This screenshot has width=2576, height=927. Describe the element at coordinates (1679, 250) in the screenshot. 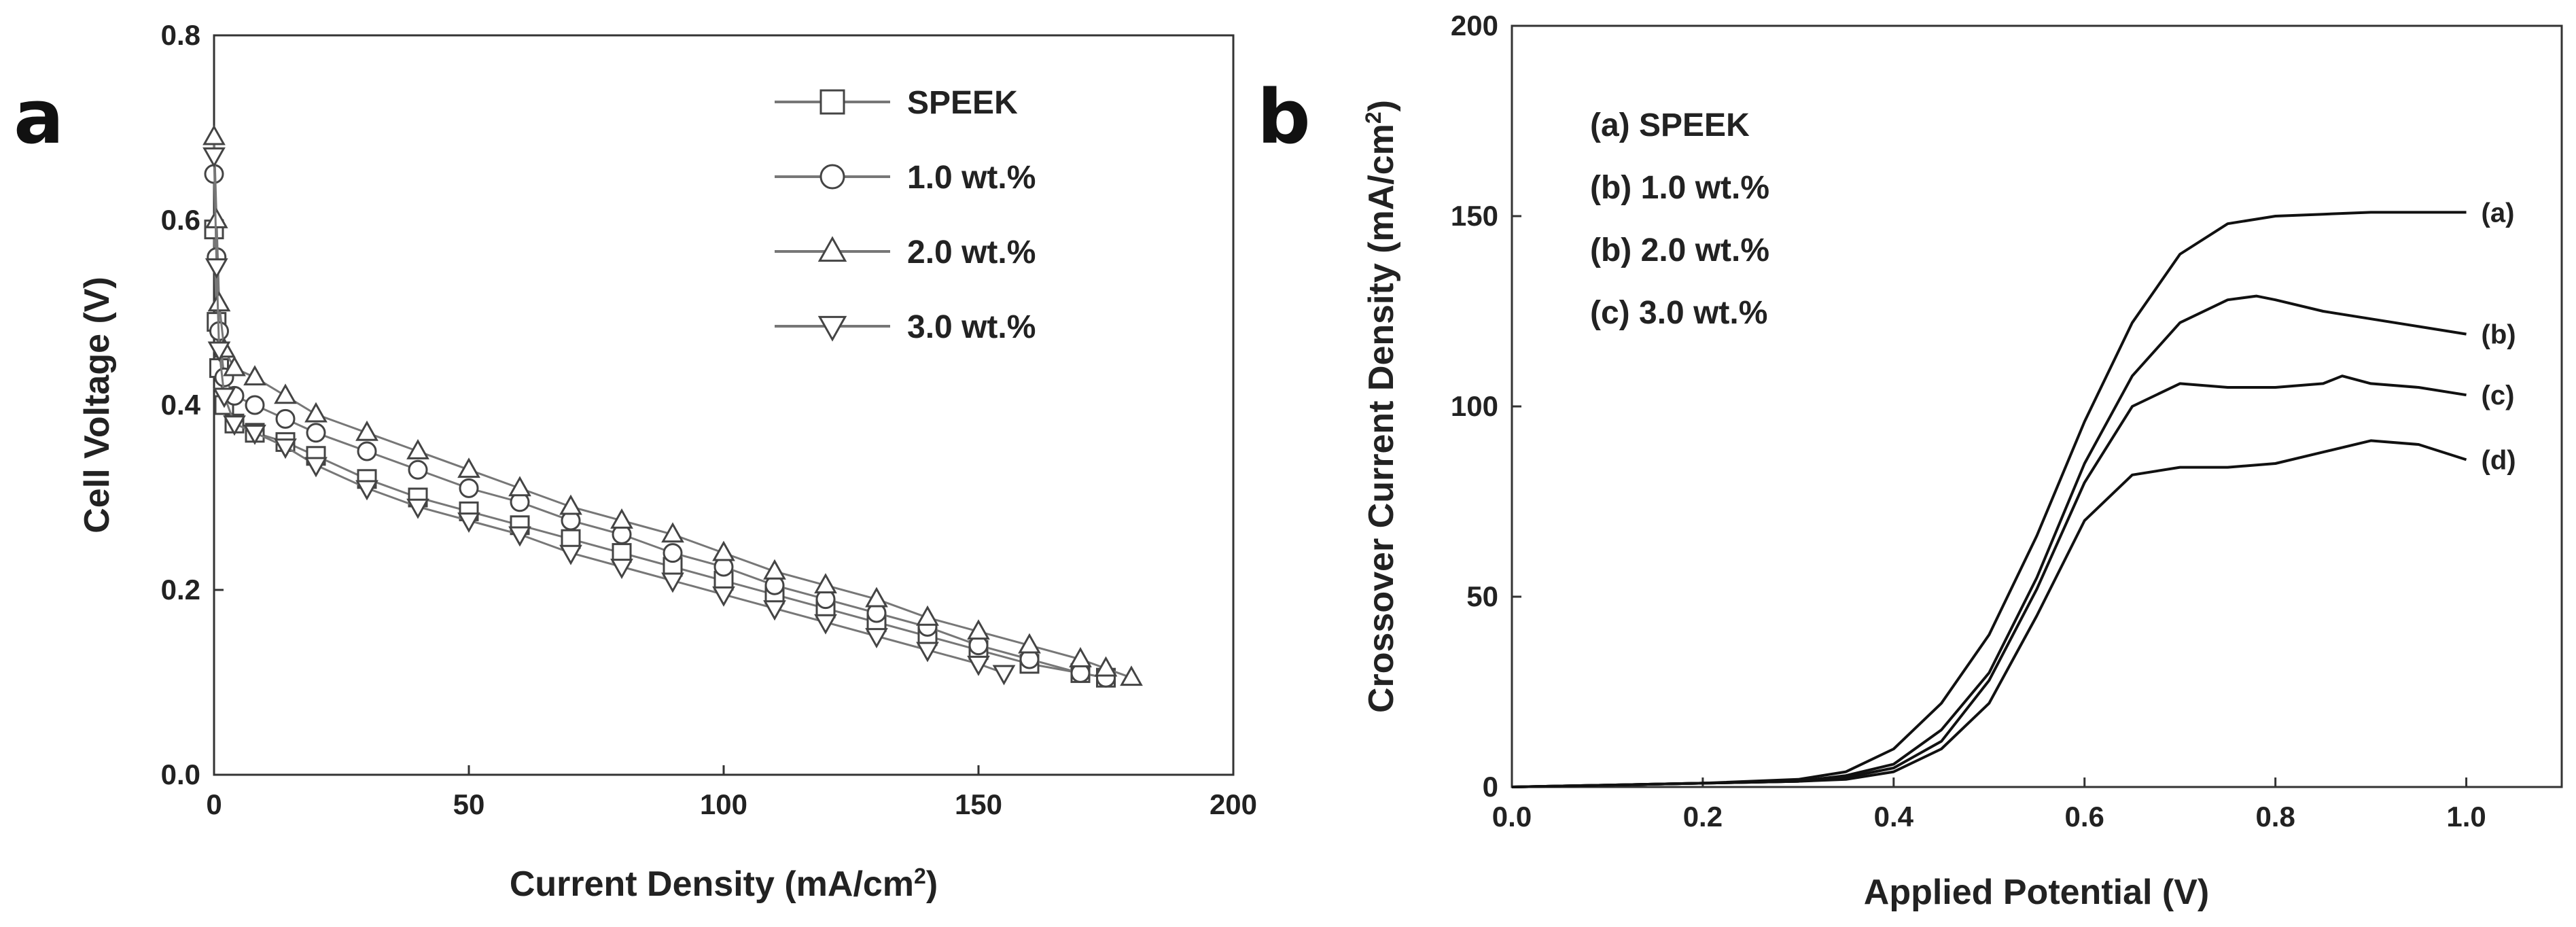

I see `panel-b-legend-label: (b) 2.0 wt.%` at that location.